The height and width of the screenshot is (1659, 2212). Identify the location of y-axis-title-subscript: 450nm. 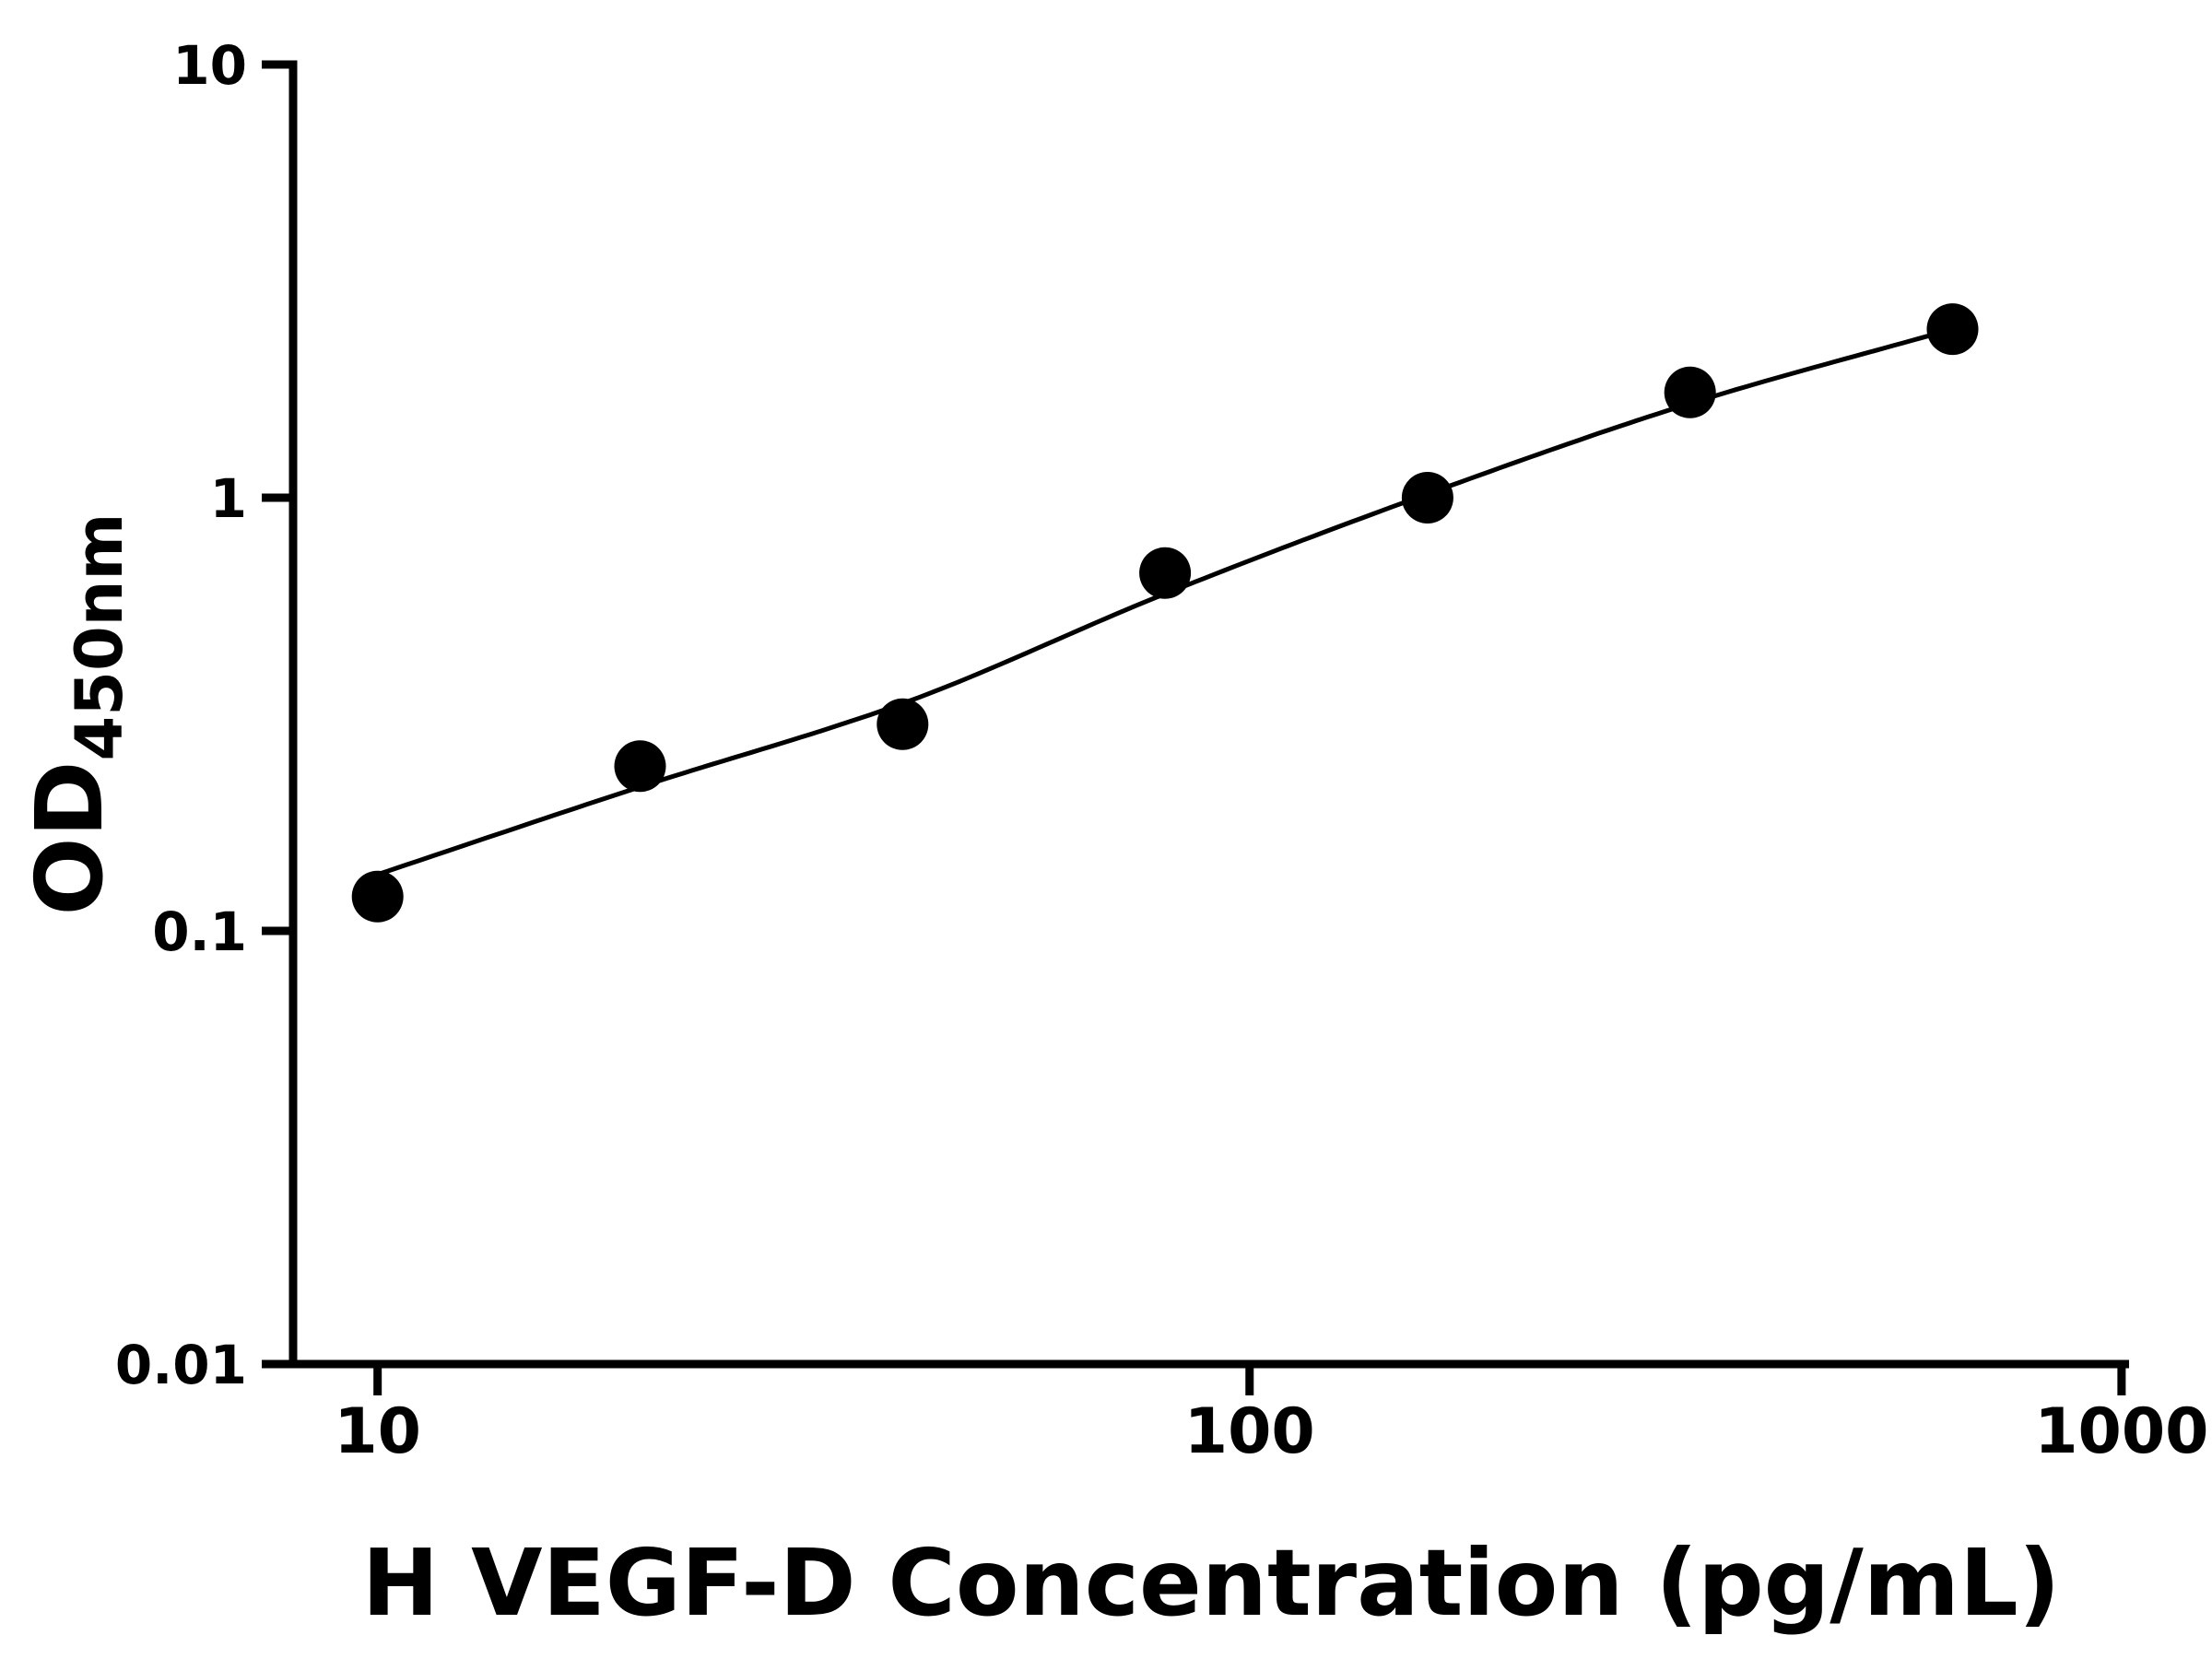
(99, 637).